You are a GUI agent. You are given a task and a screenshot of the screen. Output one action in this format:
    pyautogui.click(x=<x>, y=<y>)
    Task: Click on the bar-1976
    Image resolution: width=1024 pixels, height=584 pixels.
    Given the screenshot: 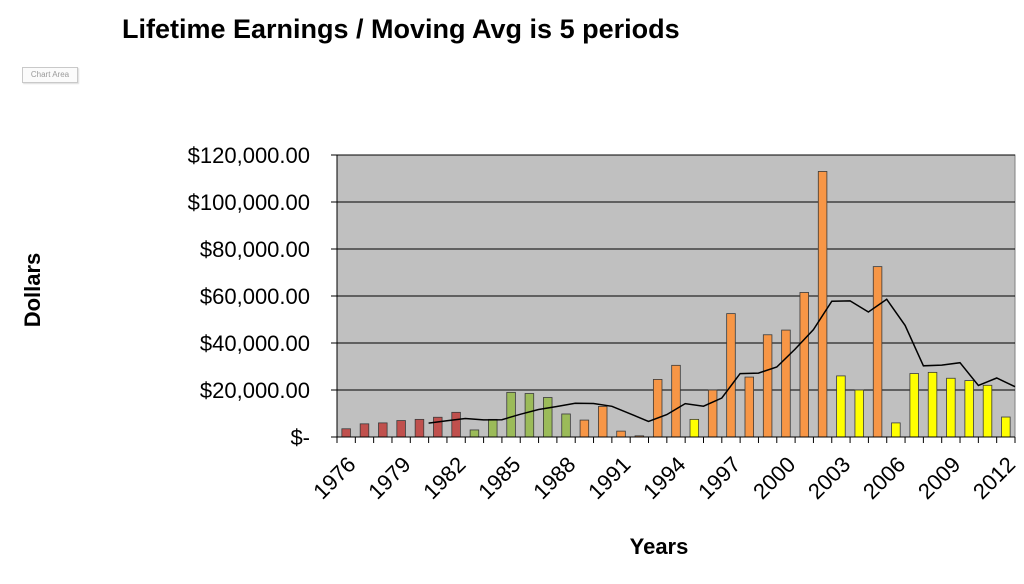 What is the action you would take?
    pyautogui.click(x=346, y=433)
    